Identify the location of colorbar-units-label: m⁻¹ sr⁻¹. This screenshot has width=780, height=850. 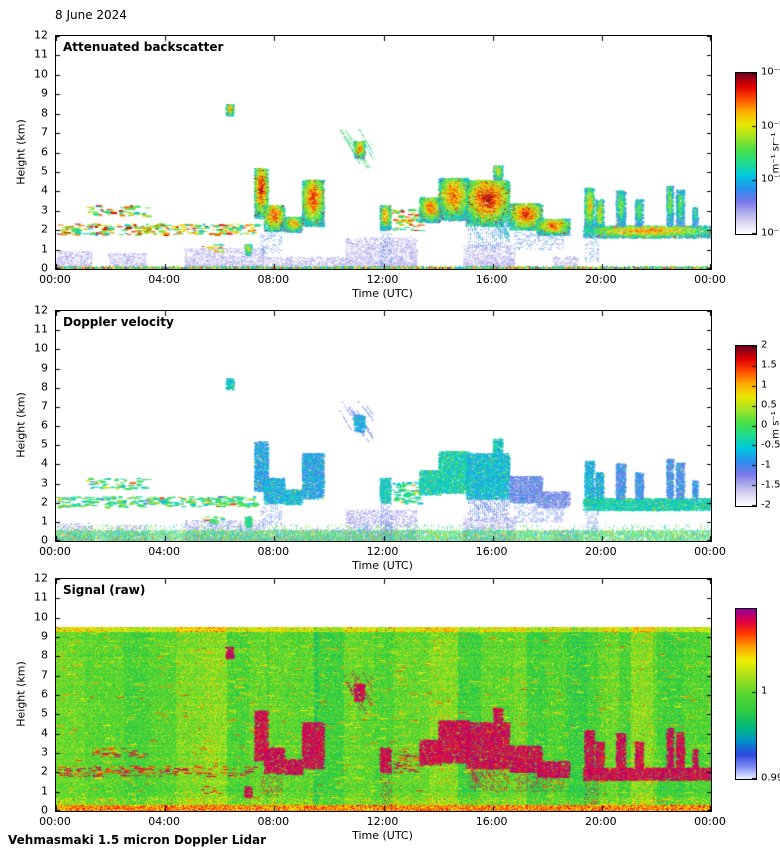
(775, 152).